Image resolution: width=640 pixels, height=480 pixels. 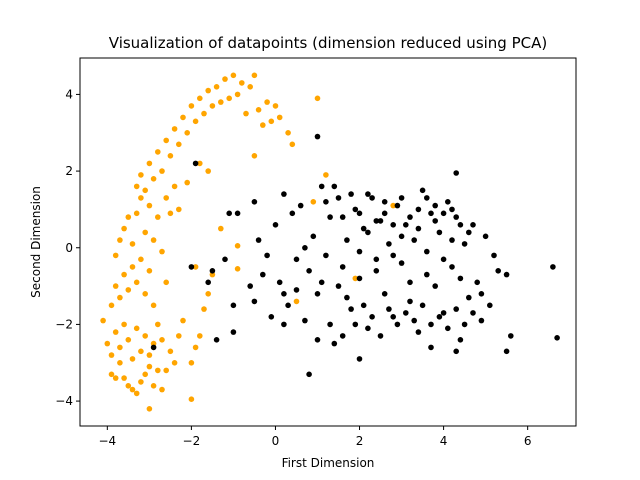 What do you see at coordinates (444, 441) in the screenshot?
I see `x-tick-label: 4` at bounding box center [444, 441].